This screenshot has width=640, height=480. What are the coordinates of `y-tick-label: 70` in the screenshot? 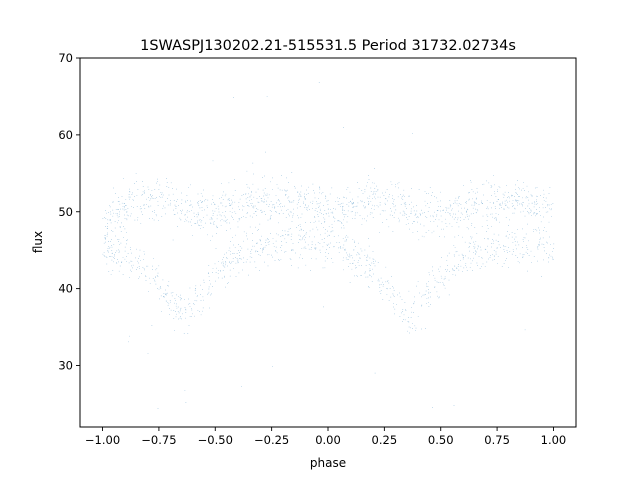 It's located at (65, 58).